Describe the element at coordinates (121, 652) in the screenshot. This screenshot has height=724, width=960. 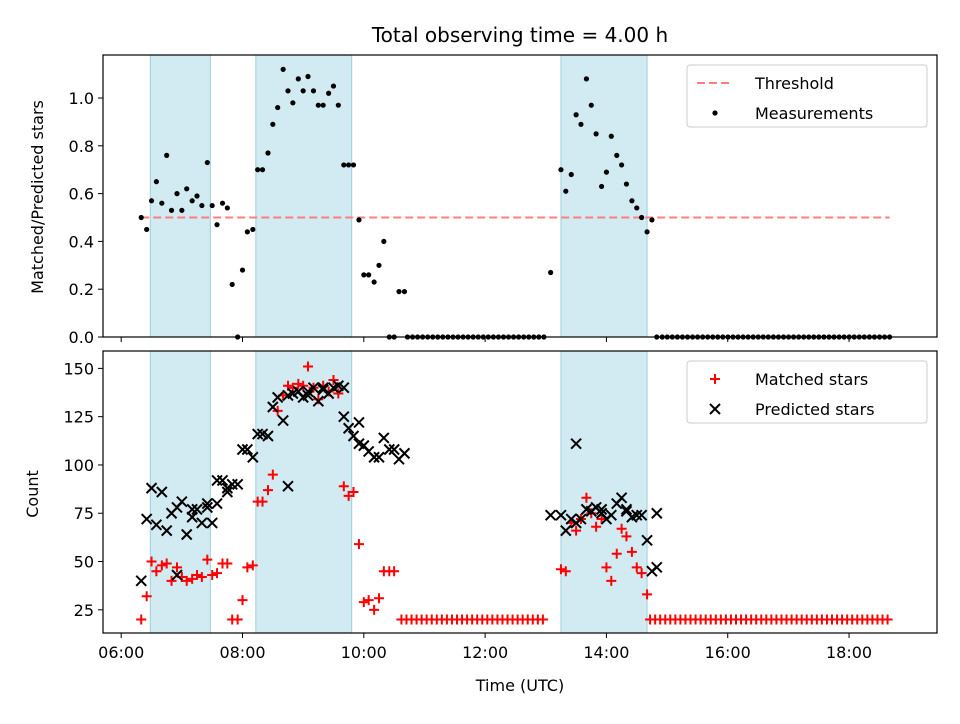
I see `x-tick-label: 06:00` at that location.